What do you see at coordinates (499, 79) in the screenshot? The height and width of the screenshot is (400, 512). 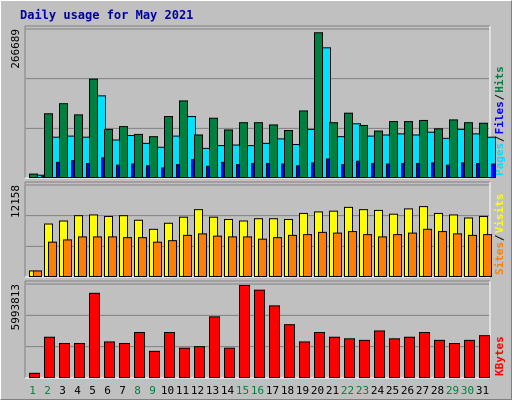 I see `panel-hits-files-legend-hits: Hits` at bounding box center [499, 79].